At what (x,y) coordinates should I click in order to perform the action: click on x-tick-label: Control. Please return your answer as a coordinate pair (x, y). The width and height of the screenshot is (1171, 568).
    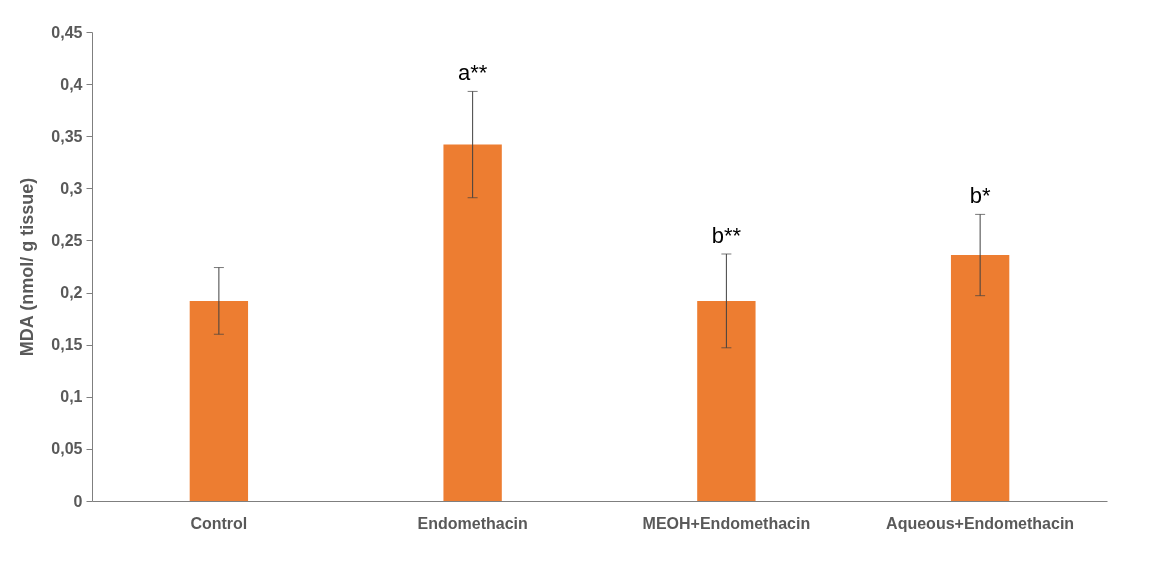
    Looking at the image, I should click on (219, 523).